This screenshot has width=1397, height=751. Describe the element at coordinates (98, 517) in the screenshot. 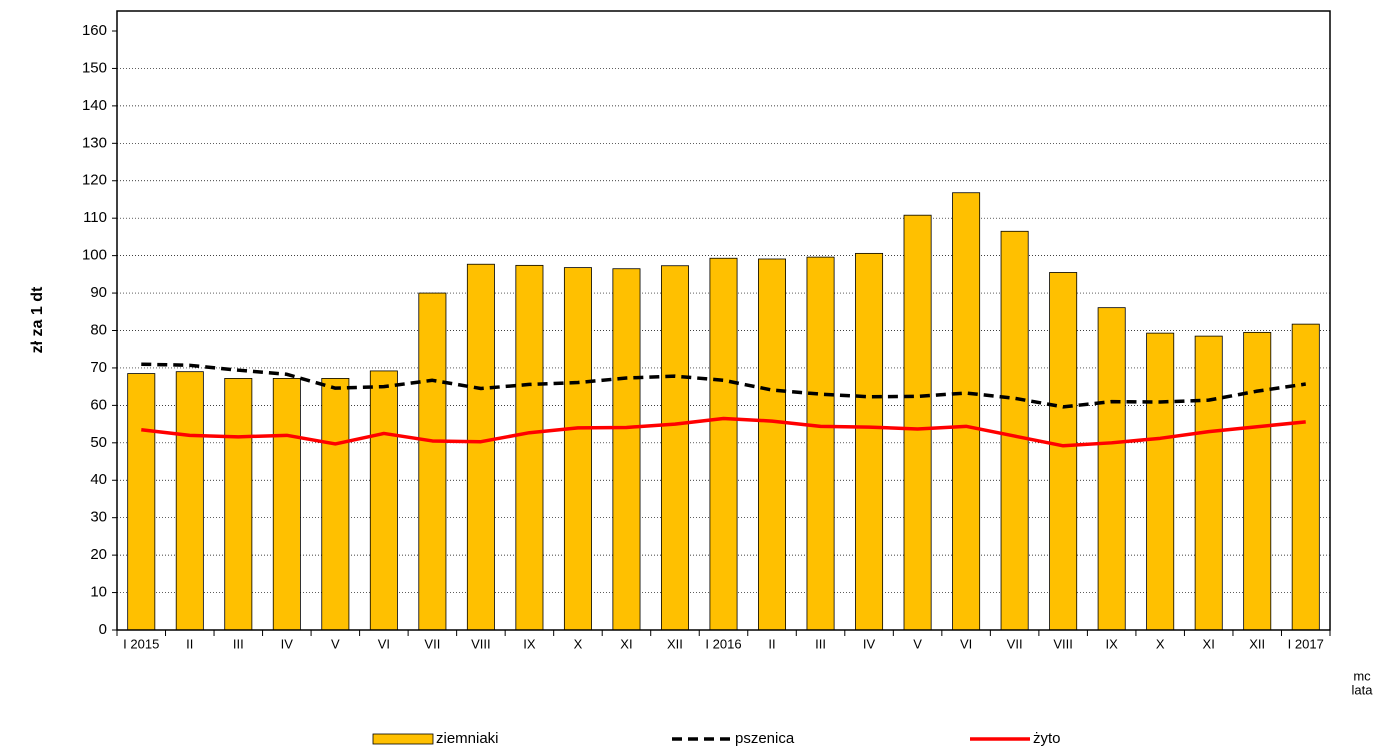

I see `y-tick-label: 30` at that location.